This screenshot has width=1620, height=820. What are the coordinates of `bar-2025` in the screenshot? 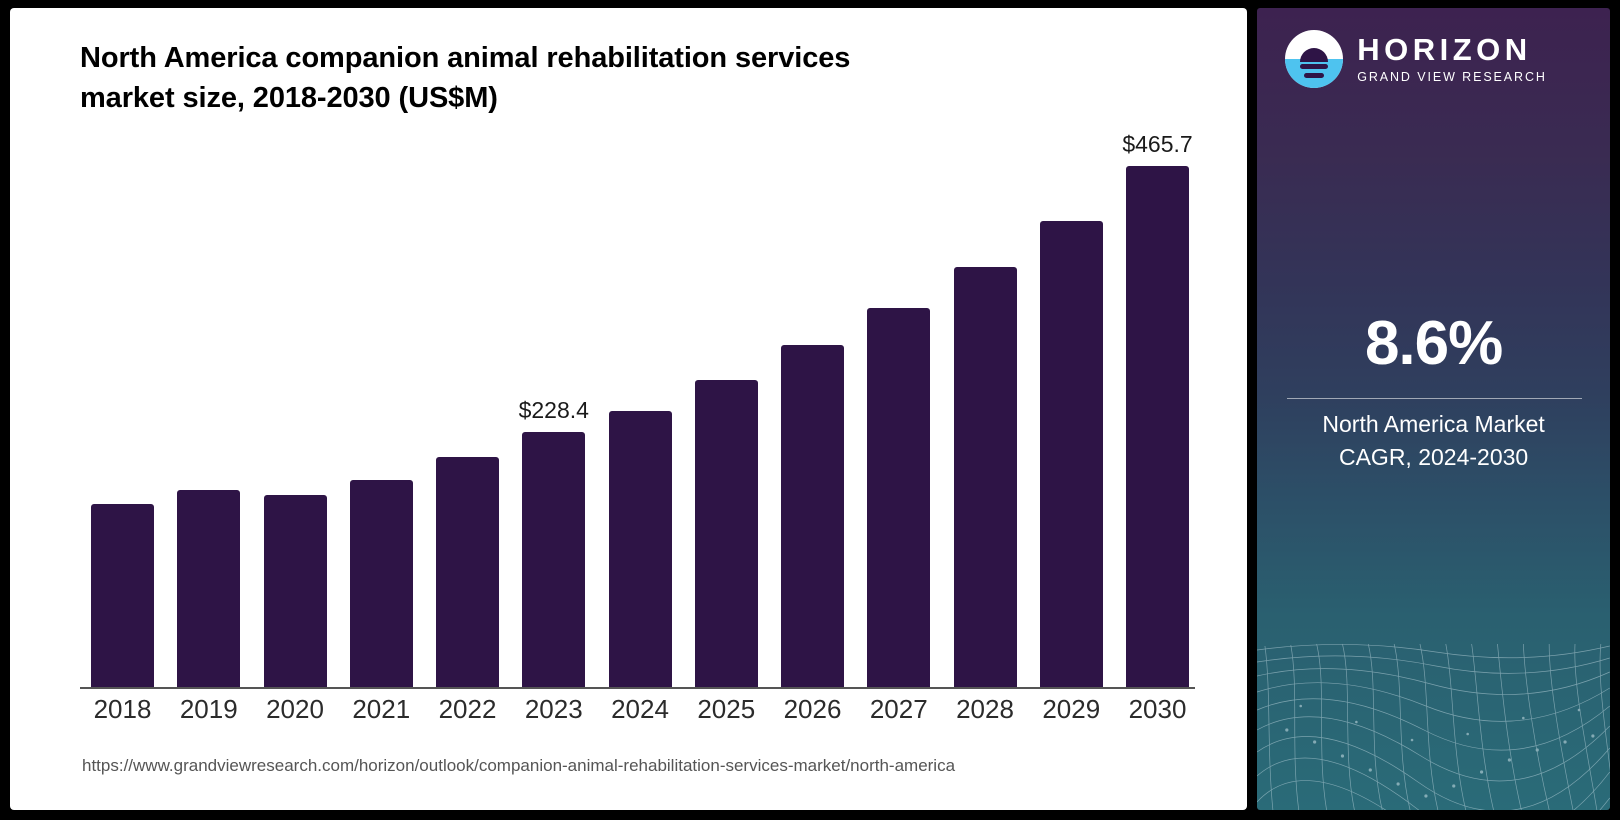 It's located at (726, 534).